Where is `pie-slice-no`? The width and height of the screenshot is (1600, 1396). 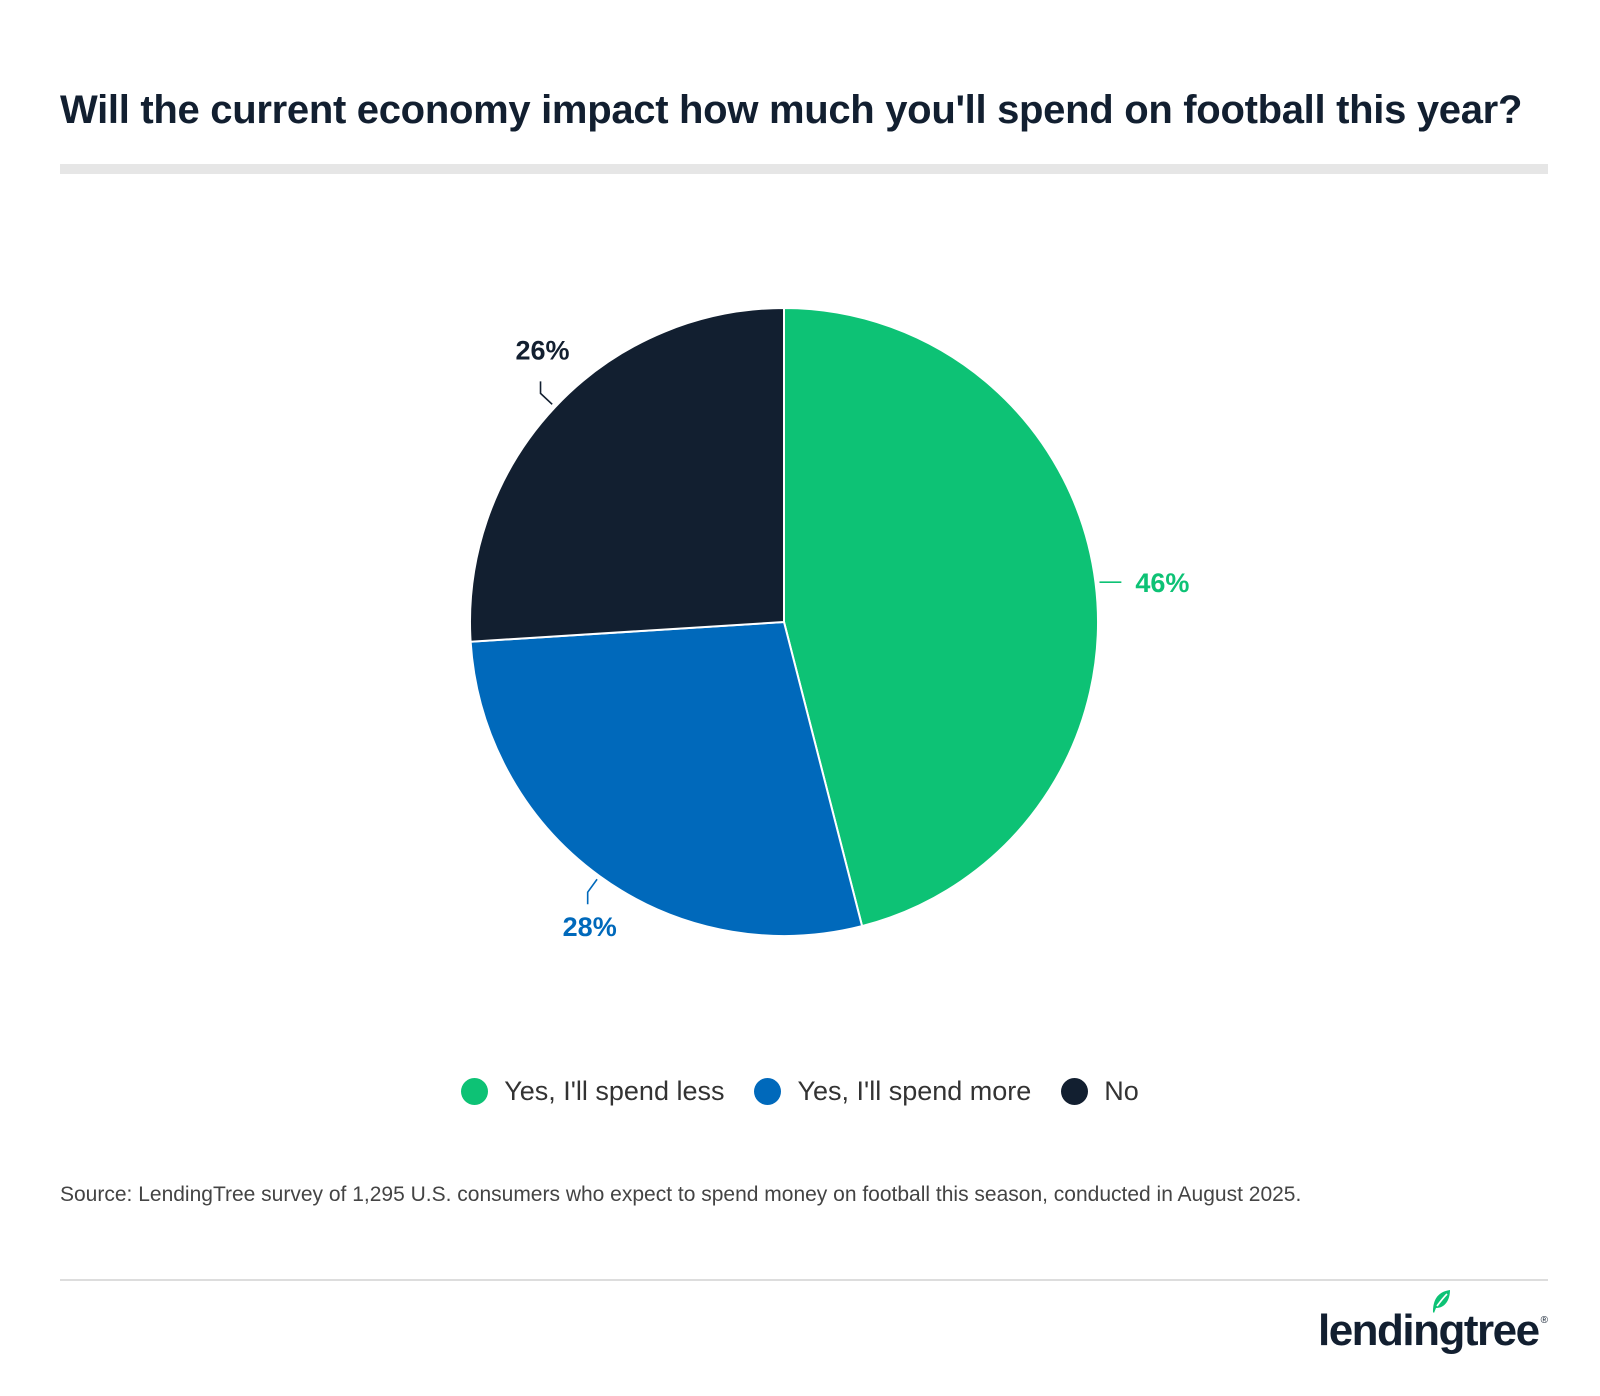
pie-slice-no is located at coordinates (627, 474).